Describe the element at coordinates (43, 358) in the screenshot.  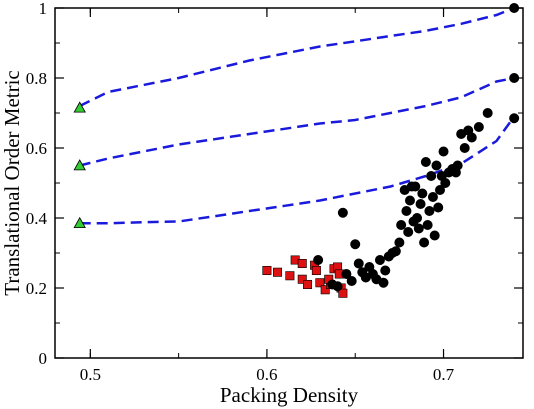
I see `y-tick-label: 0` at that location.